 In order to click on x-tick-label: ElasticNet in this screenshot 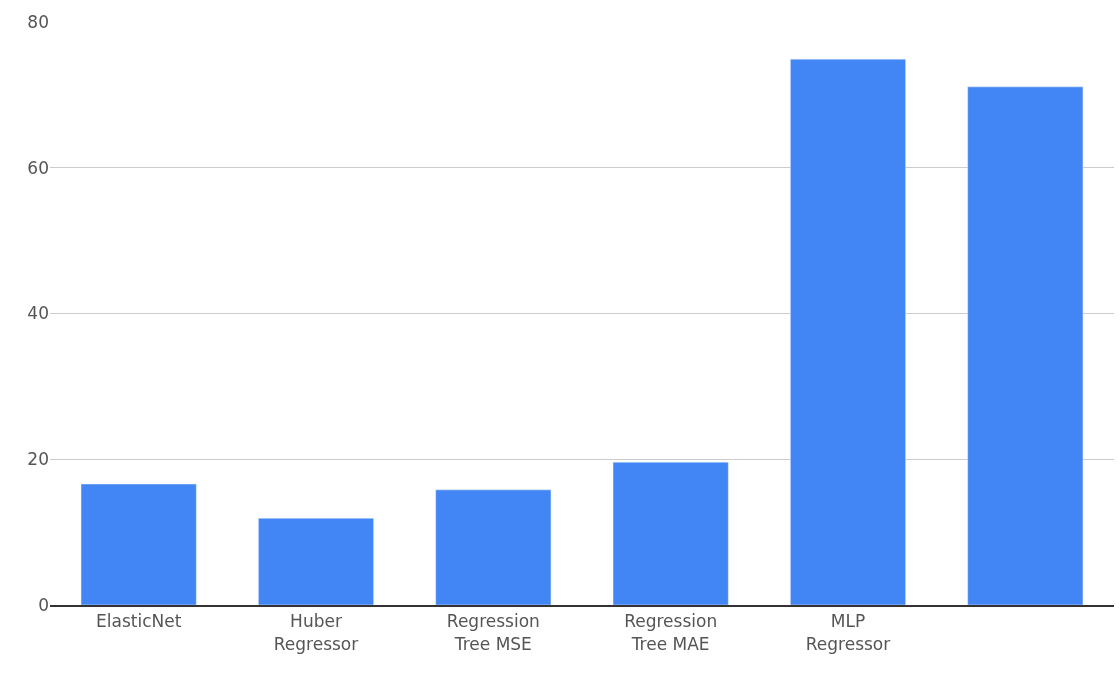, I will do `click(139, 621)`.